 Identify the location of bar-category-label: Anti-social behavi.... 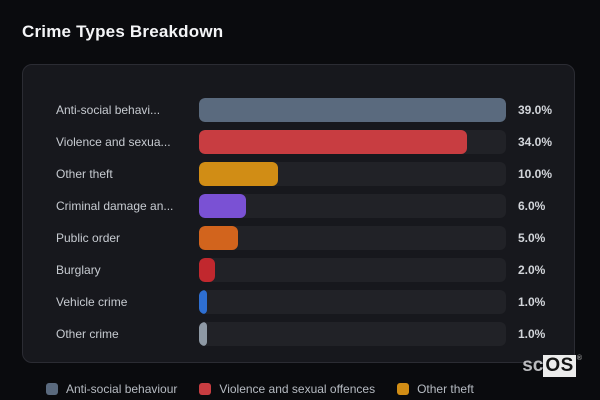
(108, 110).